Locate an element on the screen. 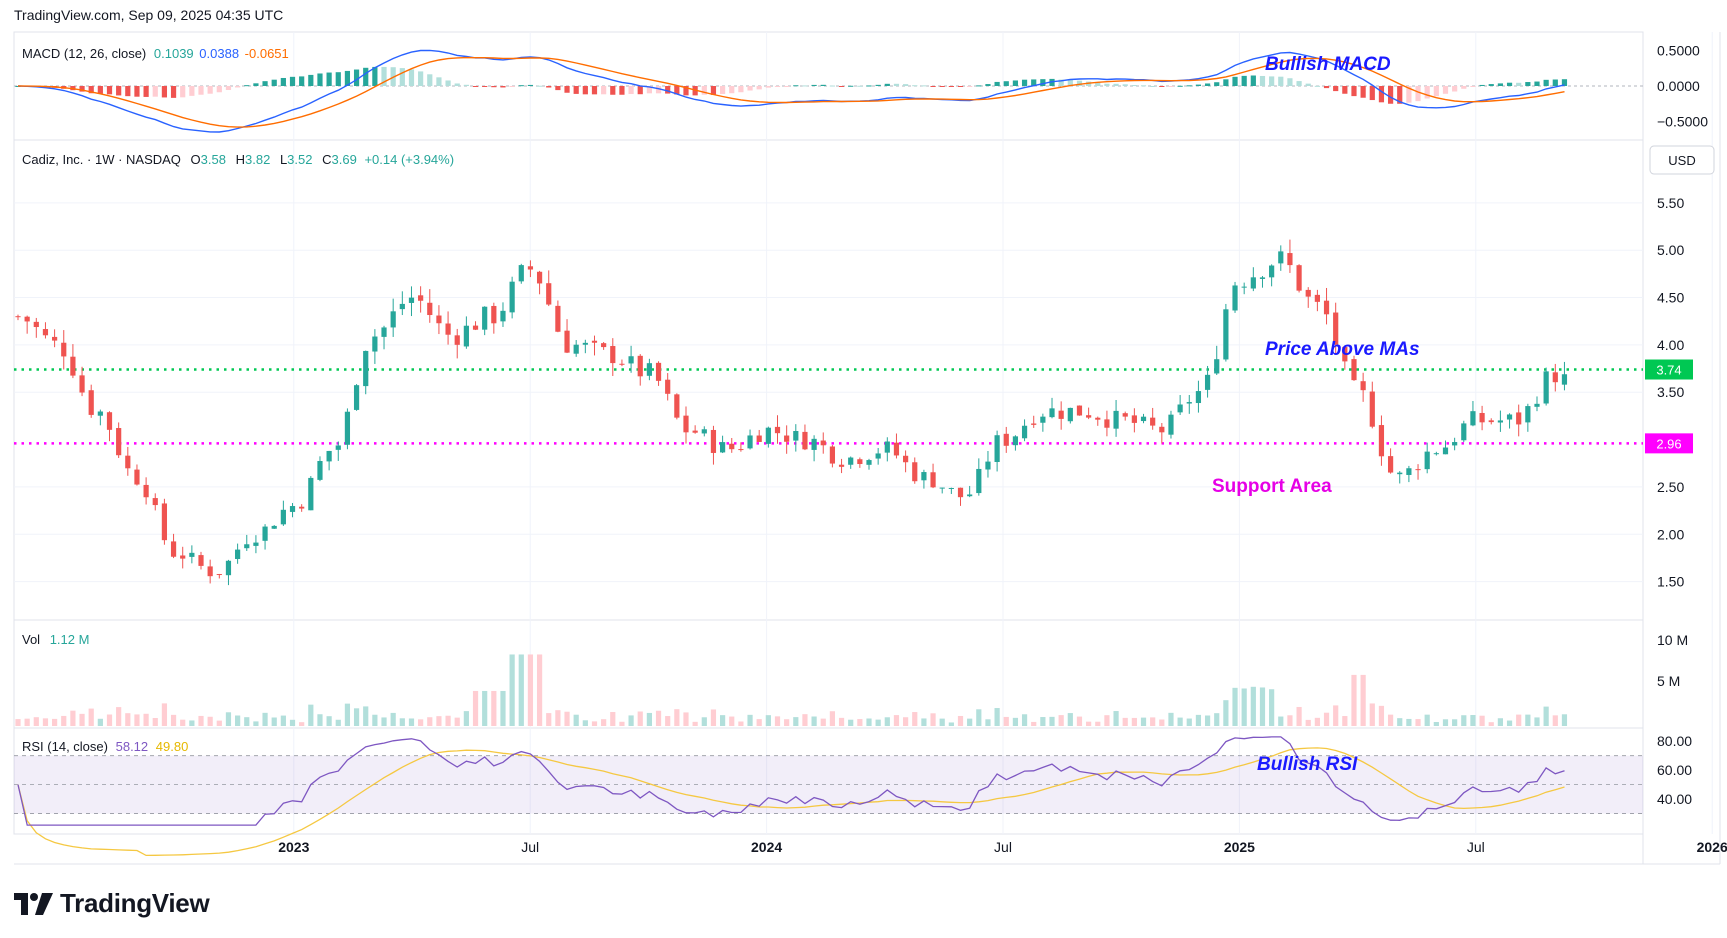  tradingview-logo-text: TradingView is located at coordinates (135, 903).